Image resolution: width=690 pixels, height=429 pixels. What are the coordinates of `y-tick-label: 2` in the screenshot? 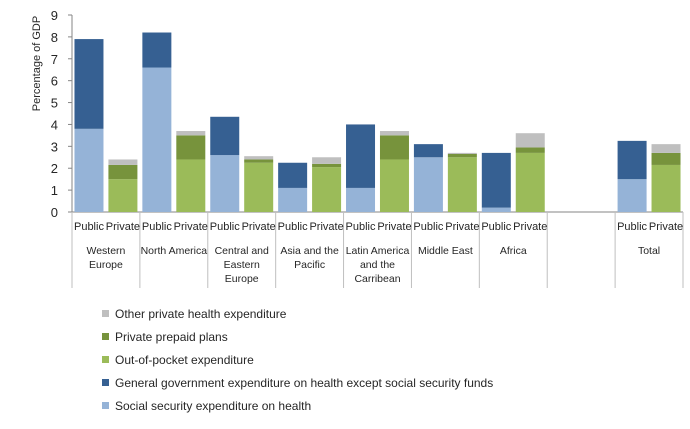 It's located at (54, 168).